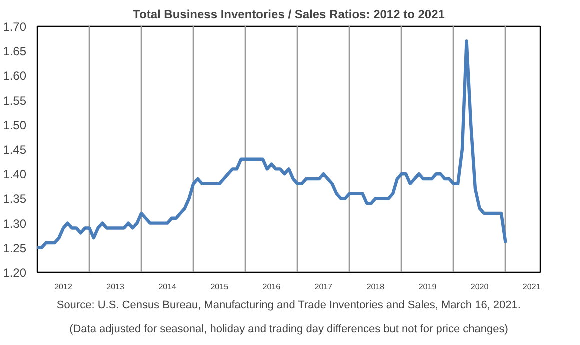 Image resolution: width=580 pixels, height=345 pixels. I want to click on y-tick-label: 1.35, so click(15, 199).